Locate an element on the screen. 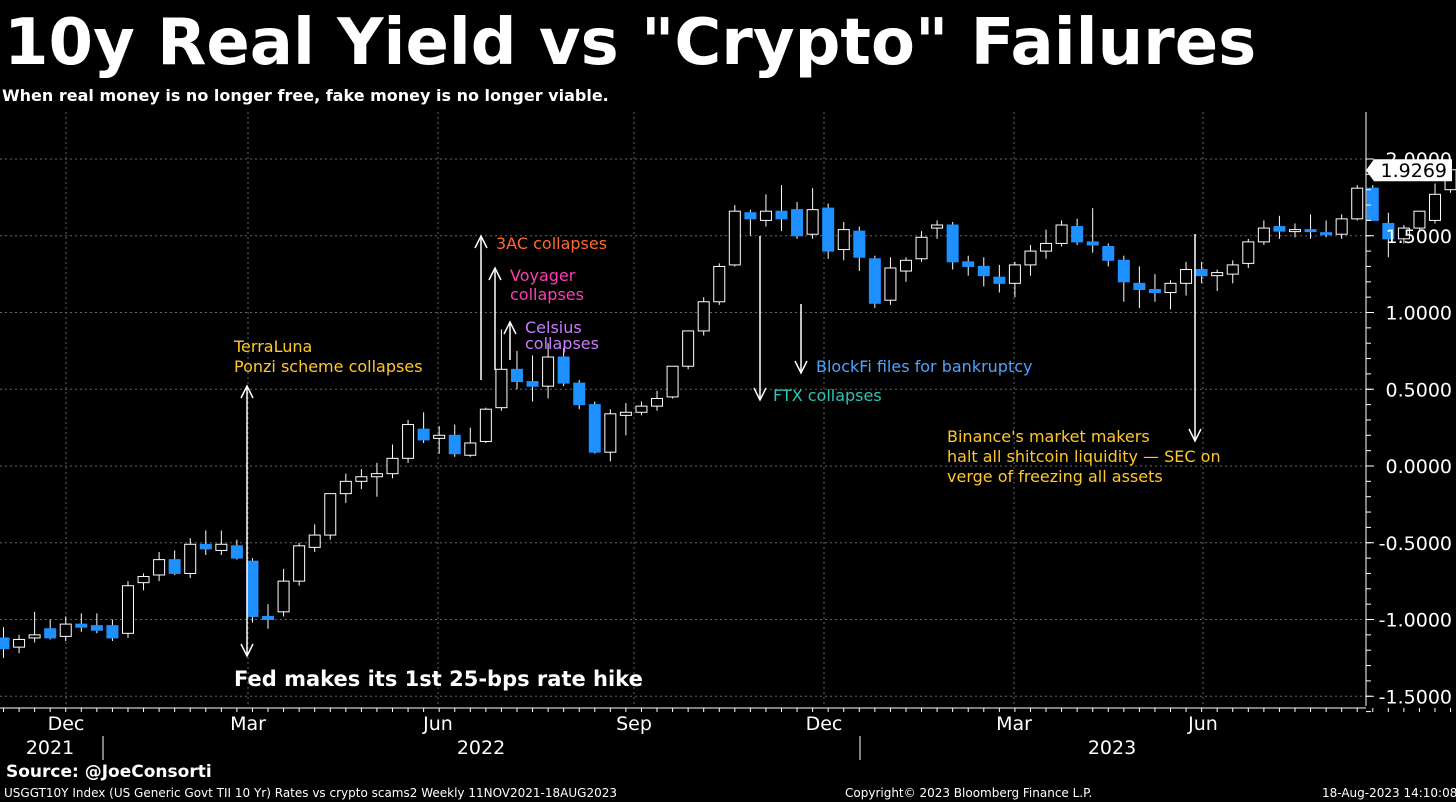 The image size is (1456, 802). annotation-binance2: halt all shitcoin liquidity — SEC on is located at coordinates (1084, 456).